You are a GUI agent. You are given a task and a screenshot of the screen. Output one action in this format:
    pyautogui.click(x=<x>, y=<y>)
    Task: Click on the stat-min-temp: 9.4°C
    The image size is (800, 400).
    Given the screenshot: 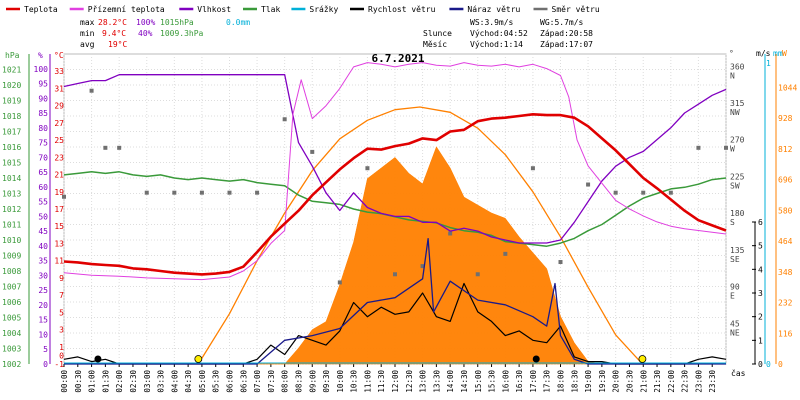 What is the action you would take?
    pyautogui.click(x=114, y=33)
    